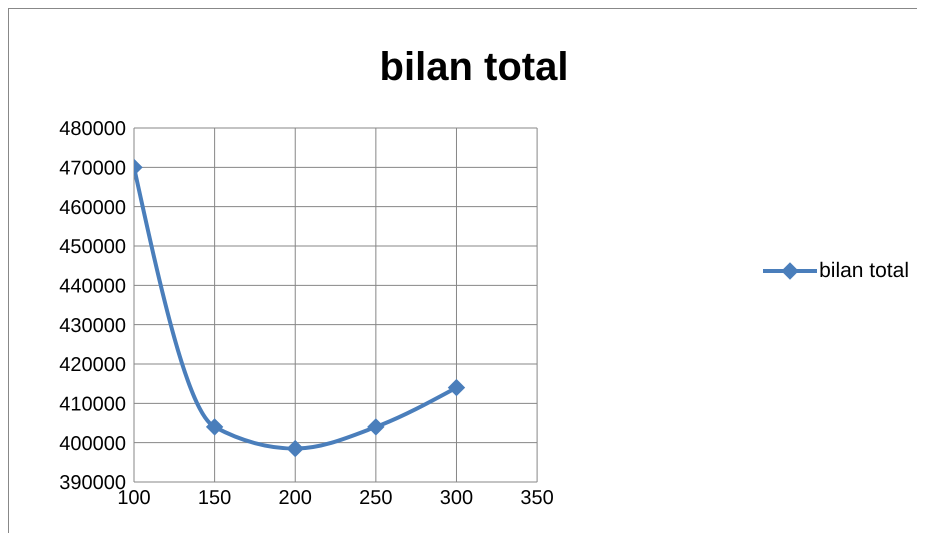 Image resolution: width=925 pixels, height=541 pixels. Describe the element at coordinates (92, 129) in the screenshot. I see `y-tick-label: 480000` at that location.